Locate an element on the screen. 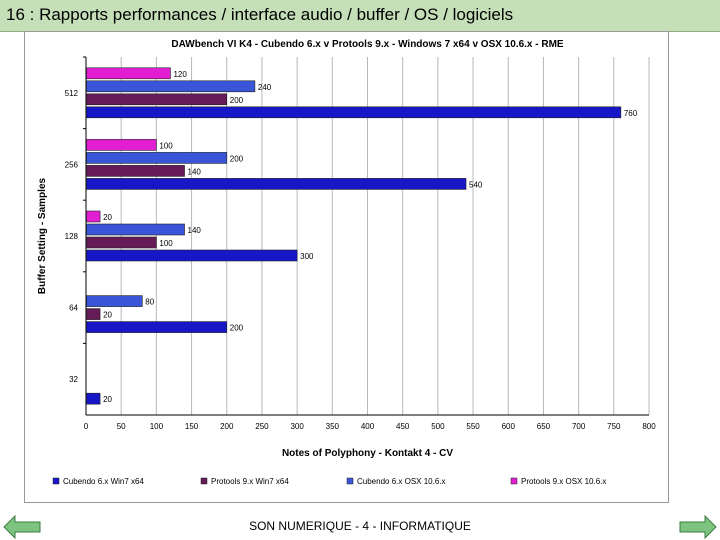 The height and width of the screenshot is (540, 720). x-tick-label: 200 is located at coordinates (227, 426).